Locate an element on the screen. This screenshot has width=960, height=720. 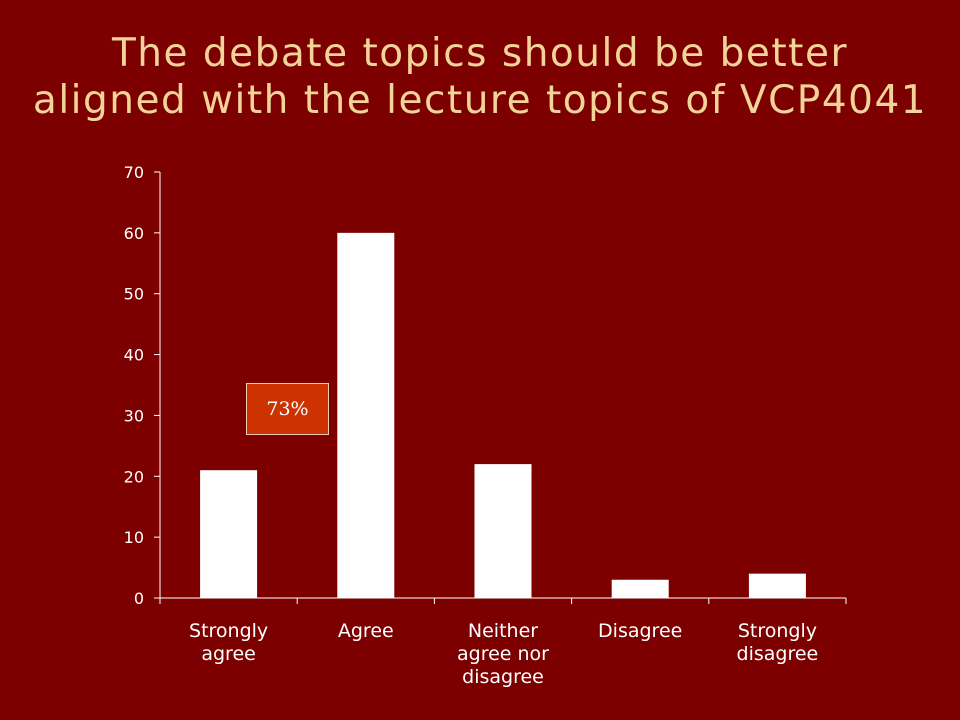
x-tick-label-line: Neither is located at coordinates (503, 631).